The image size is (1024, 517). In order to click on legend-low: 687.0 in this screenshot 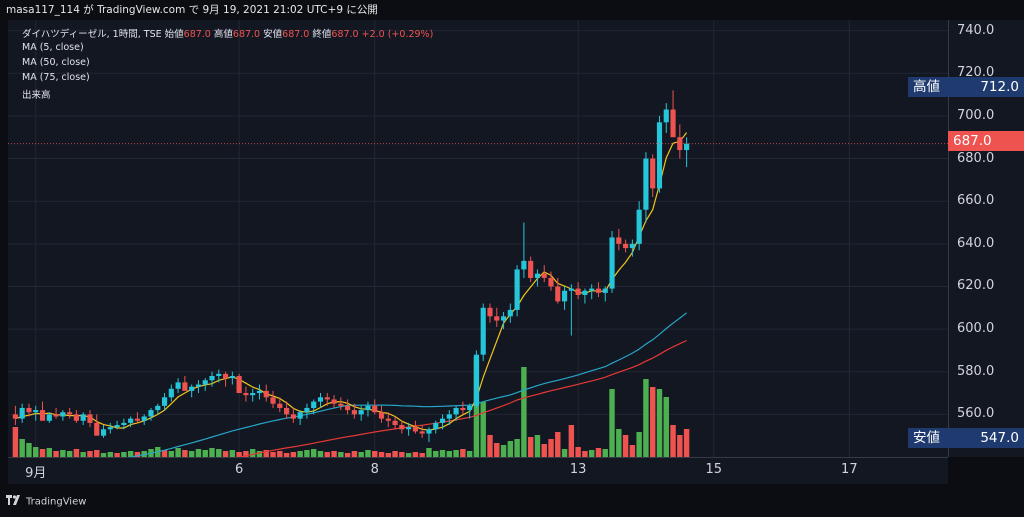, I will do `click(296, 34)`.